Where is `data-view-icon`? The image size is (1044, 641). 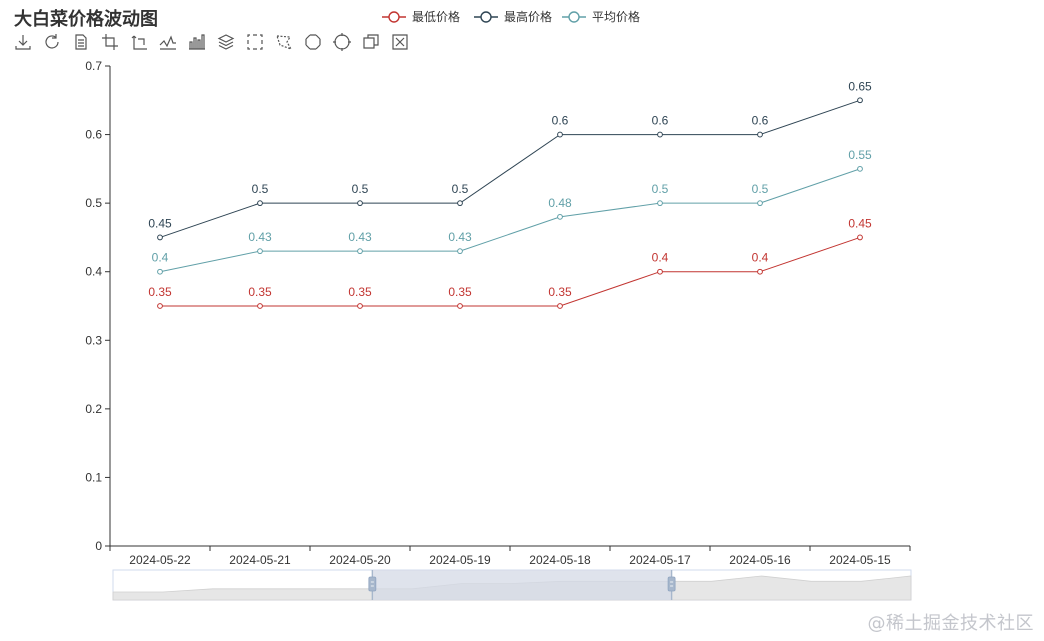 data-view-icon is located at coordinates (81, 42).